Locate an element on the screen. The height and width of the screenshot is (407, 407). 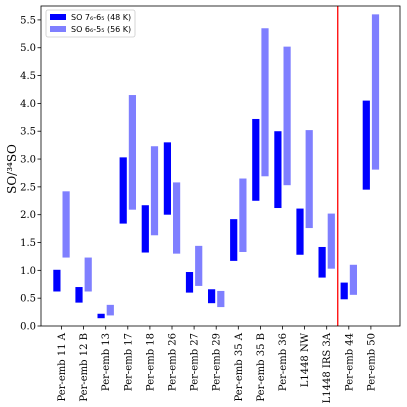
y-tick-label: 0.5 is located at coordinates (28, 299).